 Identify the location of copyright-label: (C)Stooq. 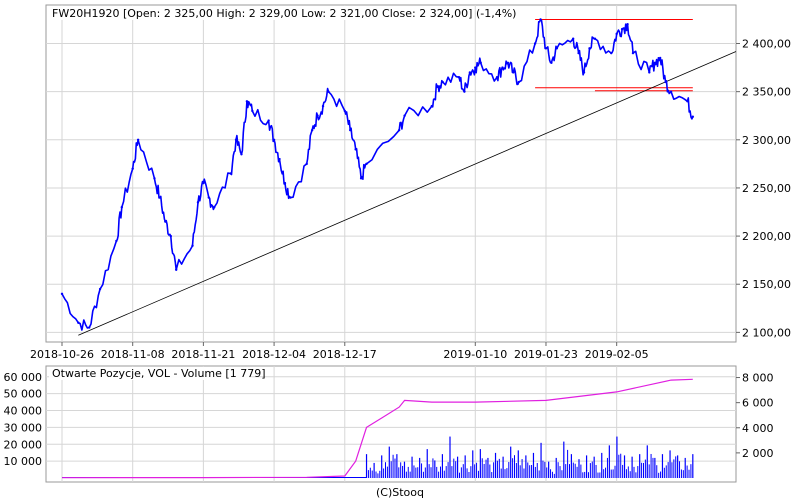
(400, 492).